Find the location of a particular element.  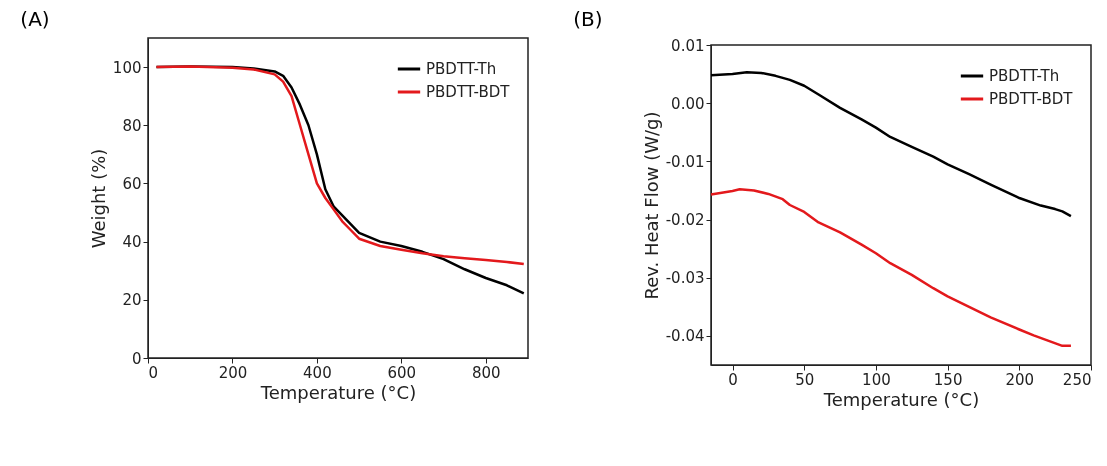

x-tick-label: 150 is located at coordinates (948, 379).